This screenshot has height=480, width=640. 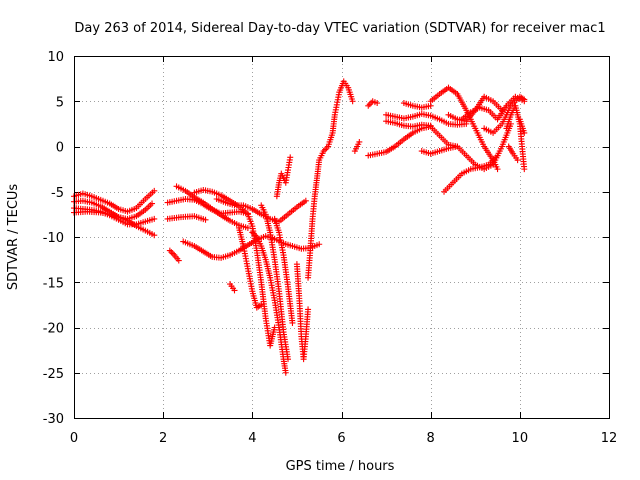 I want to click on series-sat-ab, so click(x=471, y=173).